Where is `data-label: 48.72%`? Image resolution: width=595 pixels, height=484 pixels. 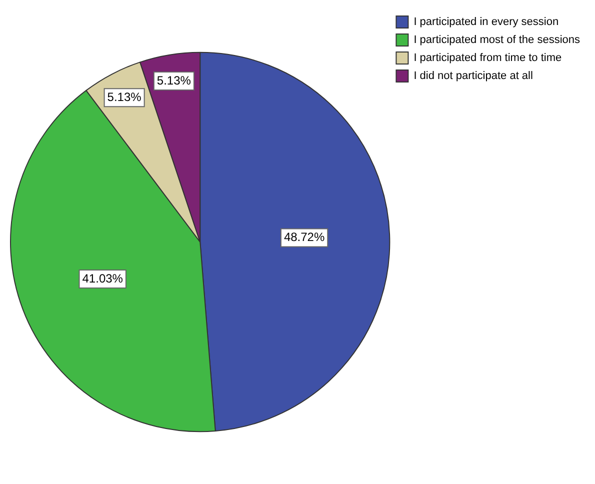
data-label: 48.72% is located at coordinates (304, 237).